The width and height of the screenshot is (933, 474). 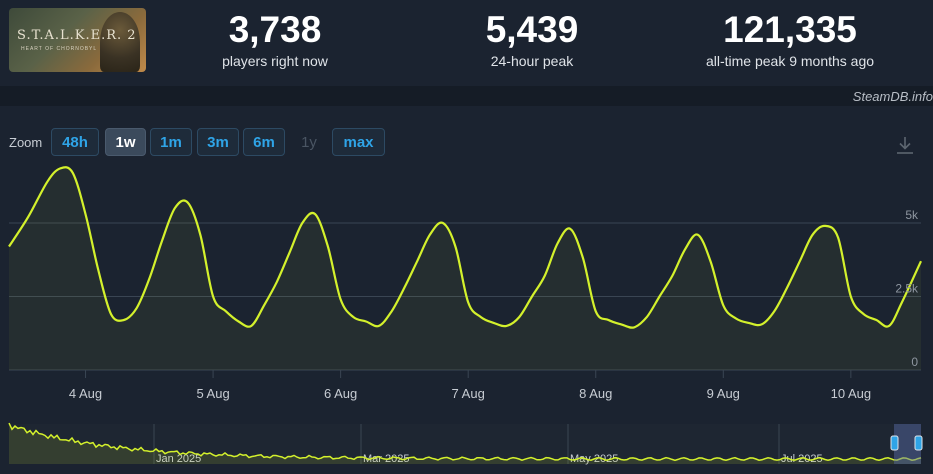 I want to click on zoom-1m-button: 1m, so click(x=171, y=142).